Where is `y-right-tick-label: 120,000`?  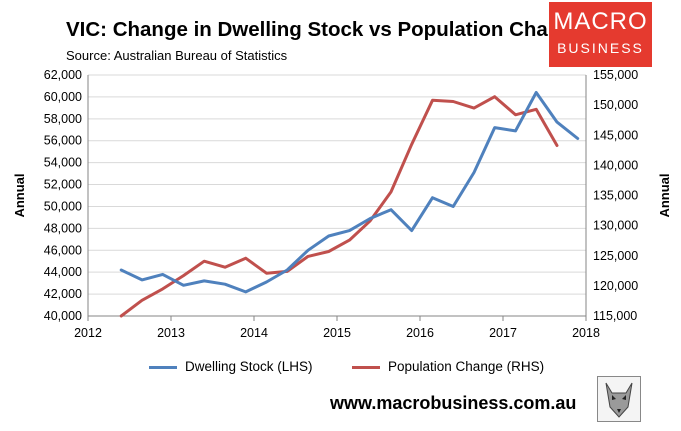
y-right-tick-label: 120,000 is located at coordinates (615, 286).